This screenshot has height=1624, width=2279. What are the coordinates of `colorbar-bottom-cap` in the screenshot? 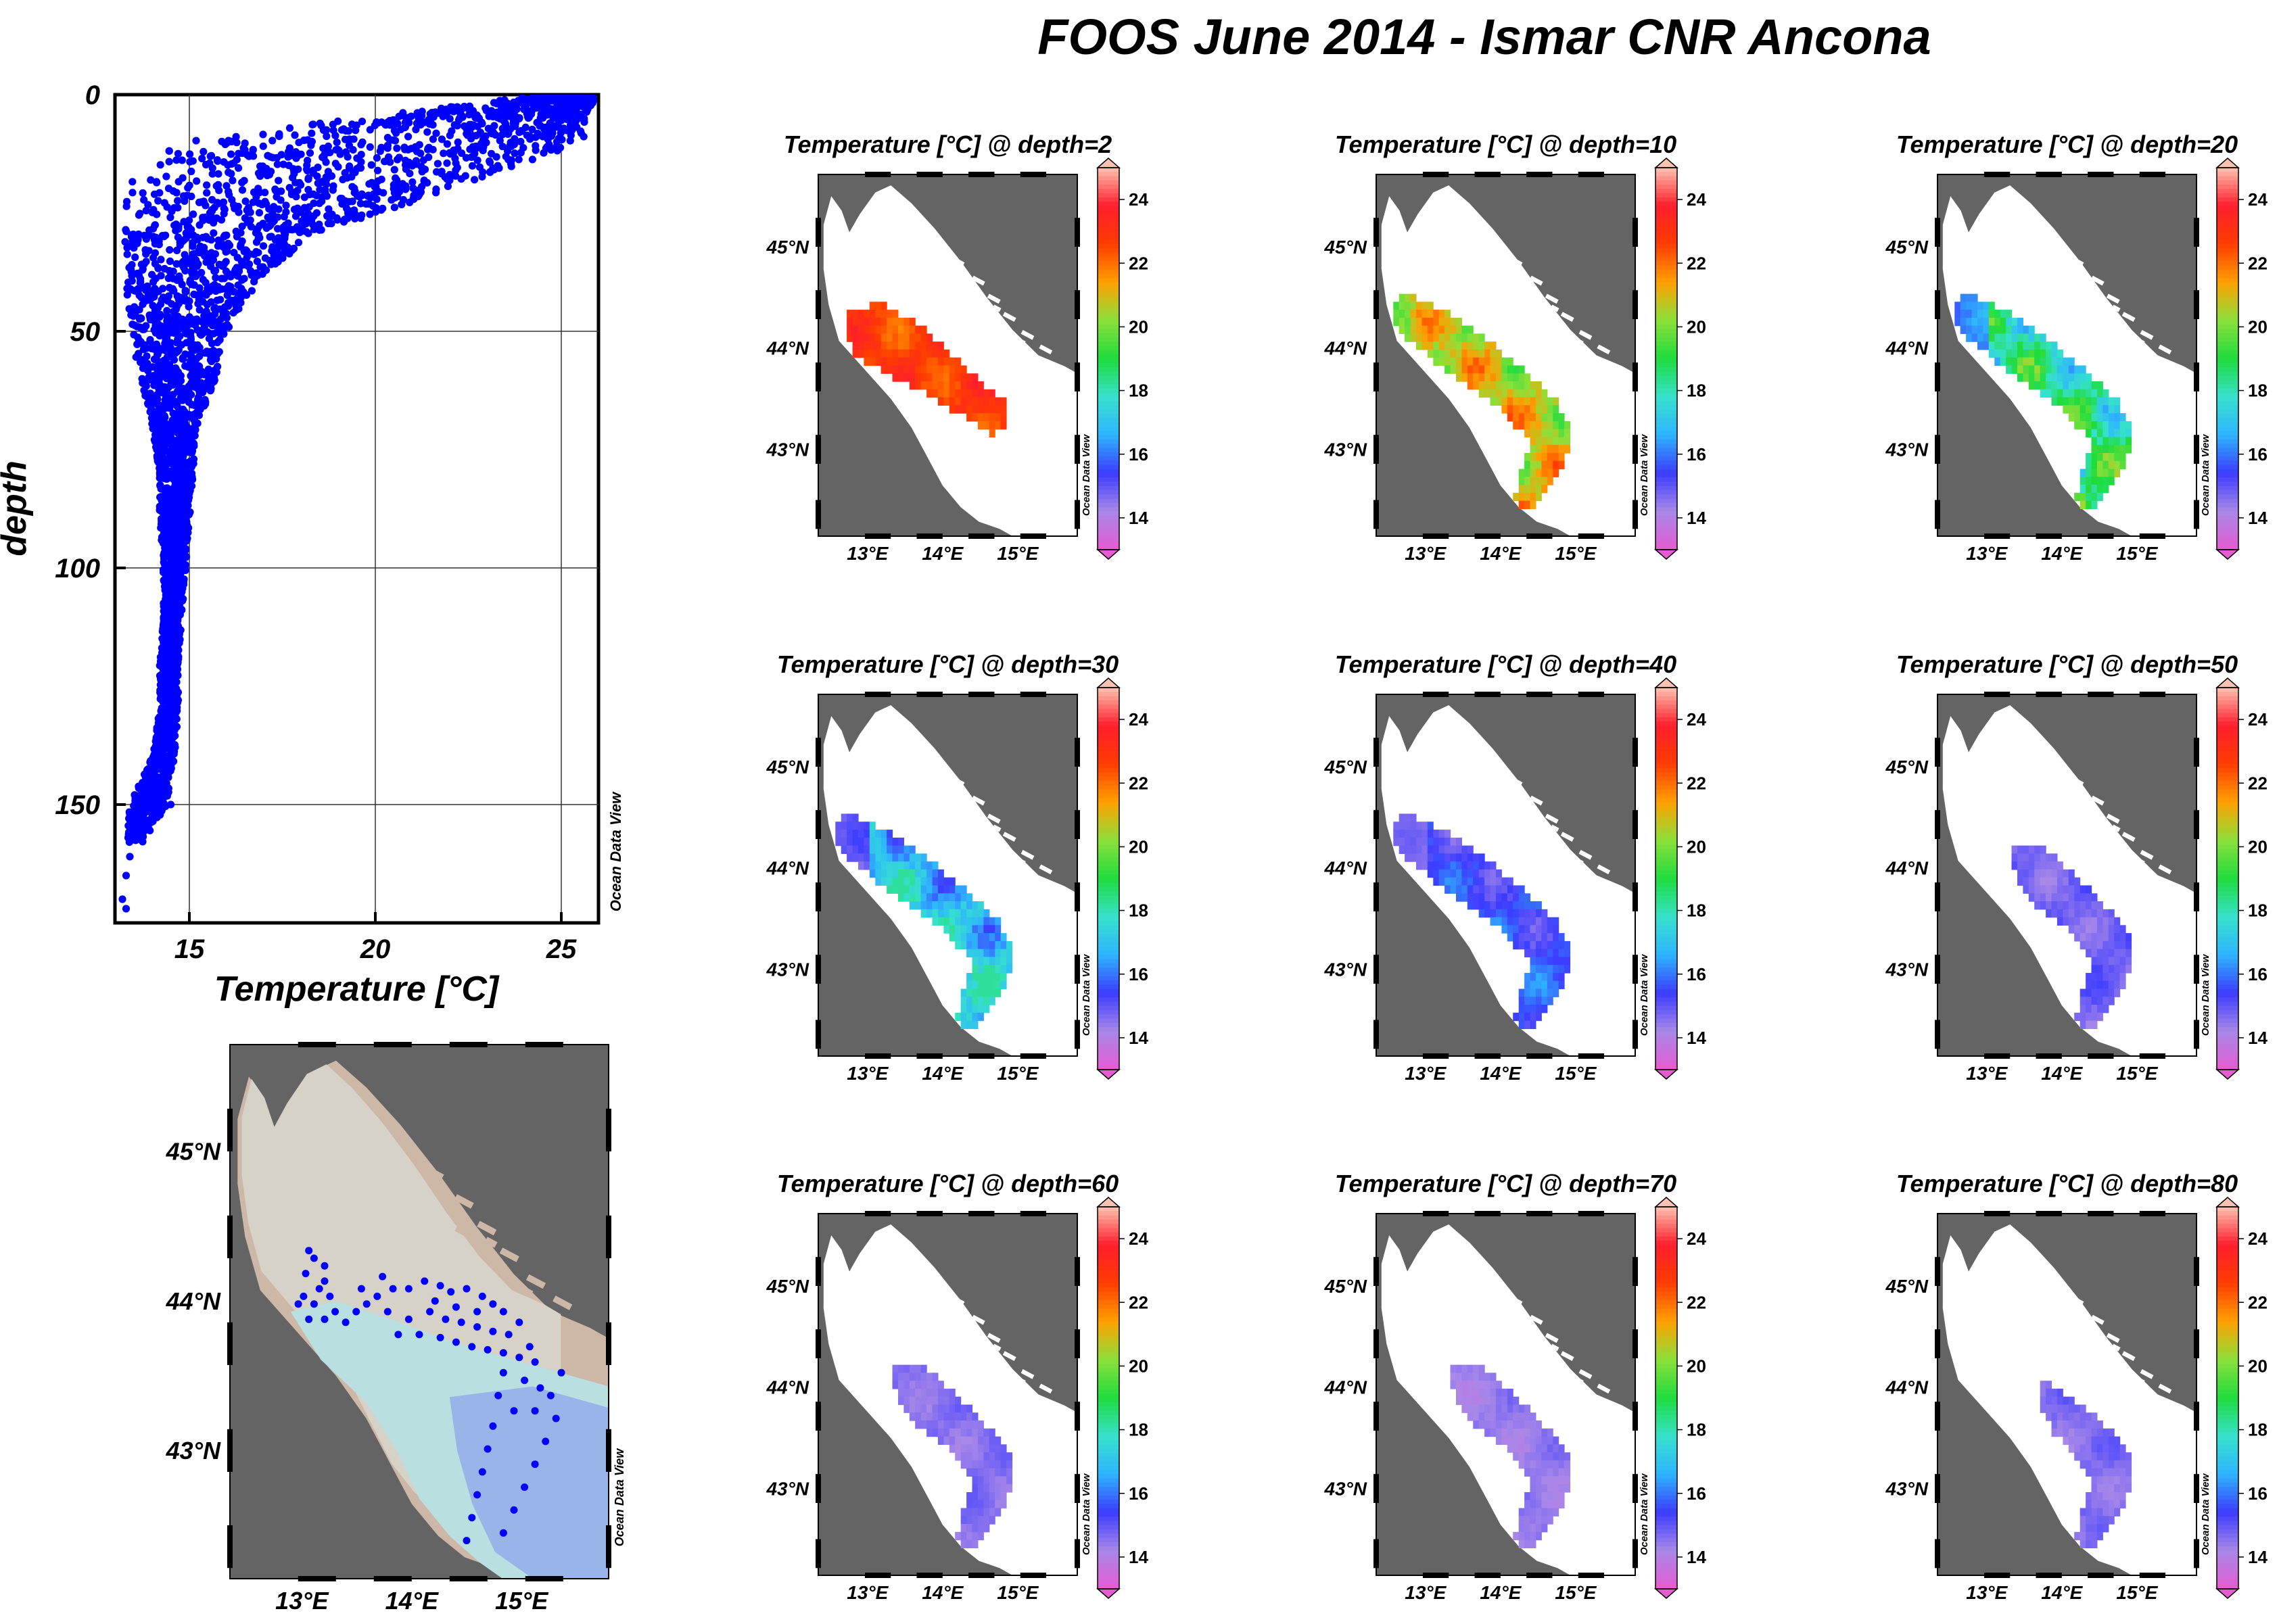 It's located at (1108, 554).